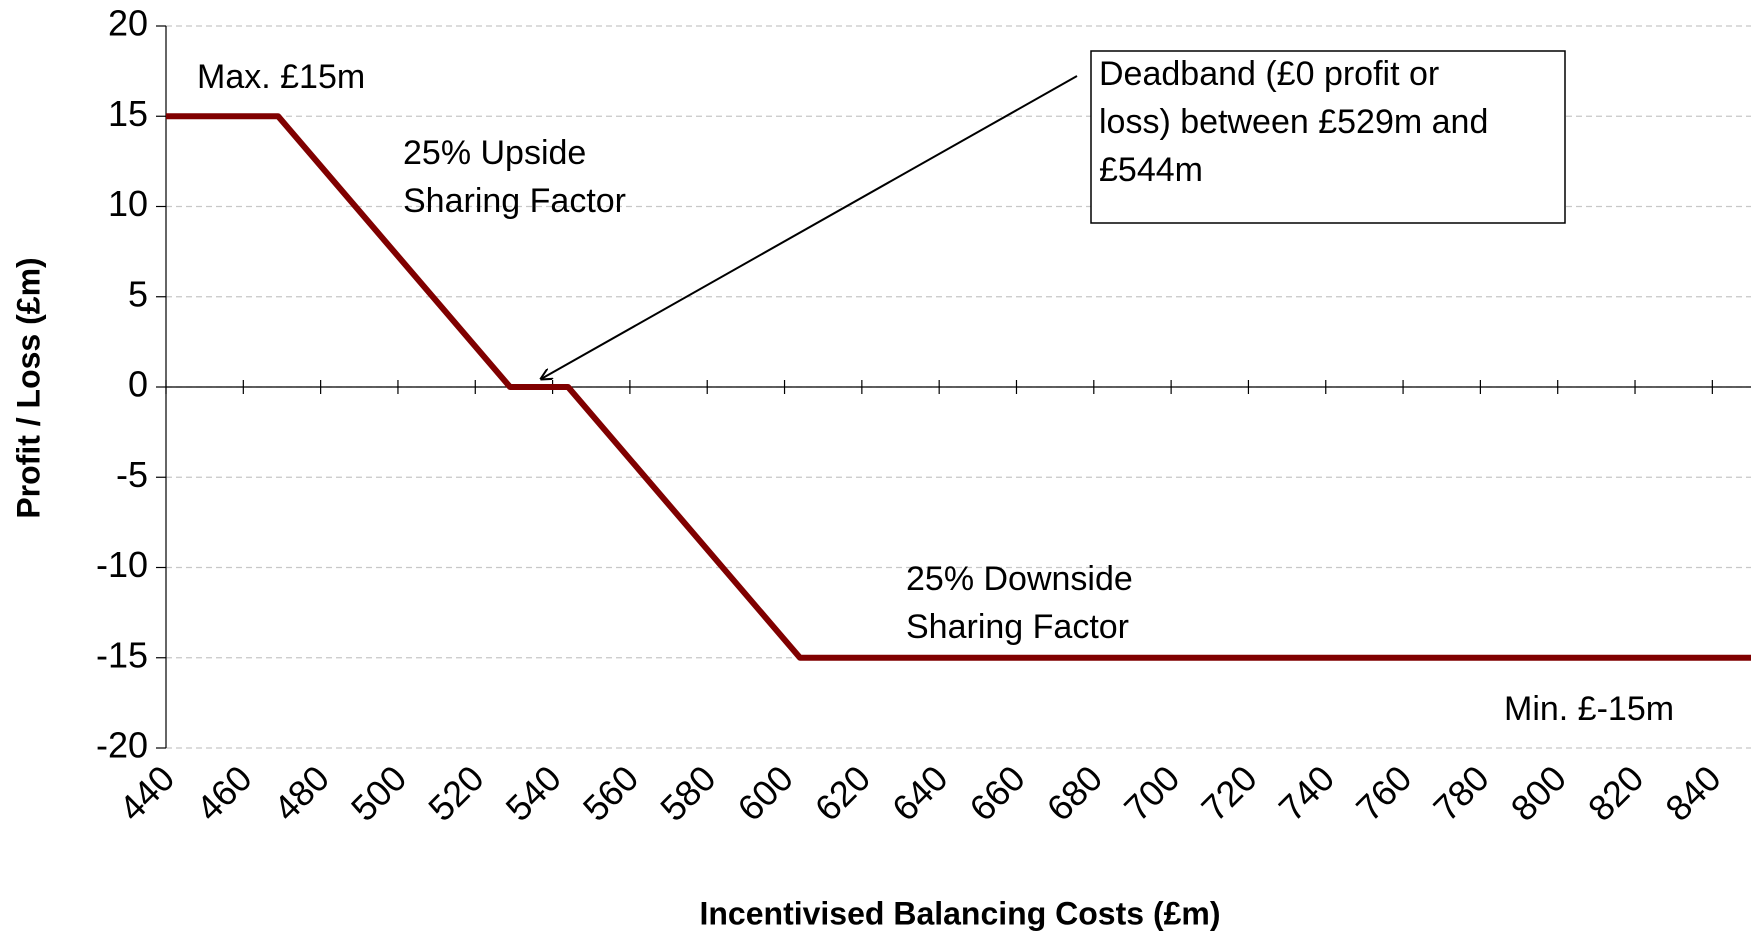  What do you see at coordinates (132, 474) in the screenshot?
I see `y-tick-label: -5` at bounding box center [132, 474].